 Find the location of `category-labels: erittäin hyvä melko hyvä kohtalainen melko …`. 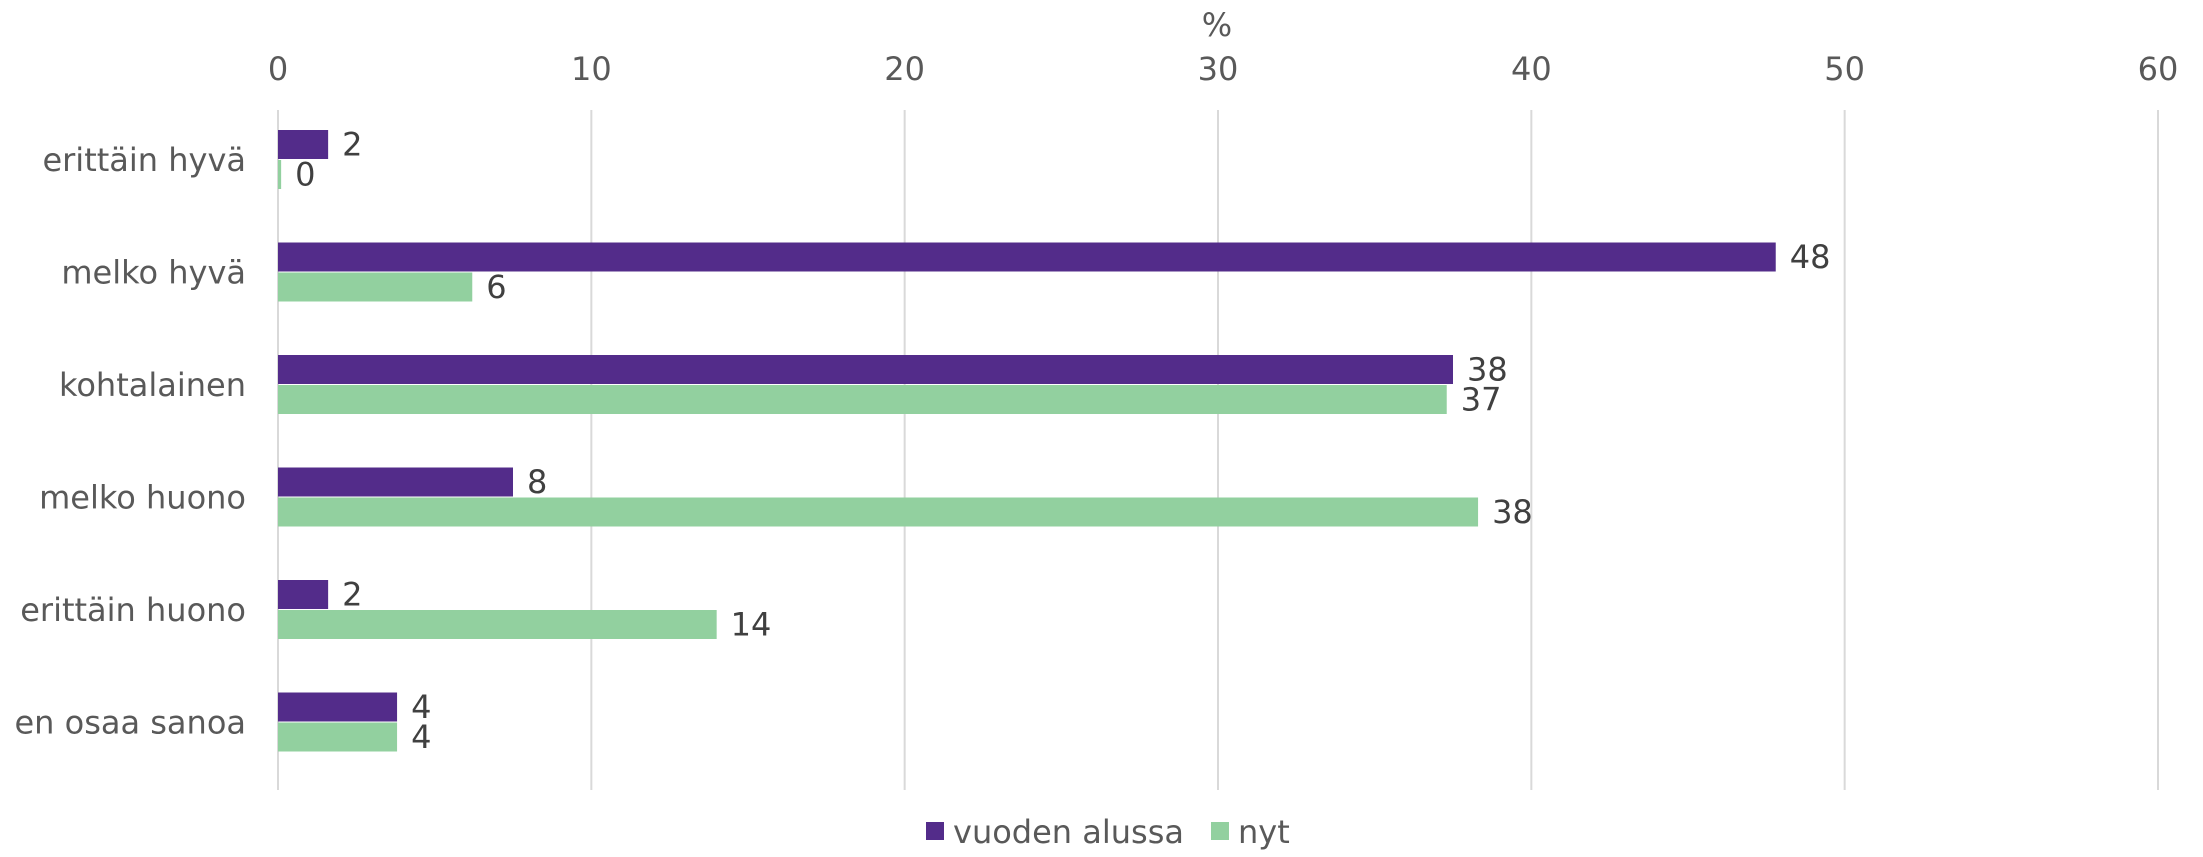

category-labels: erittäin hyvä melko hyvä kohtalainen melko … is located at coordinates (130, 441).